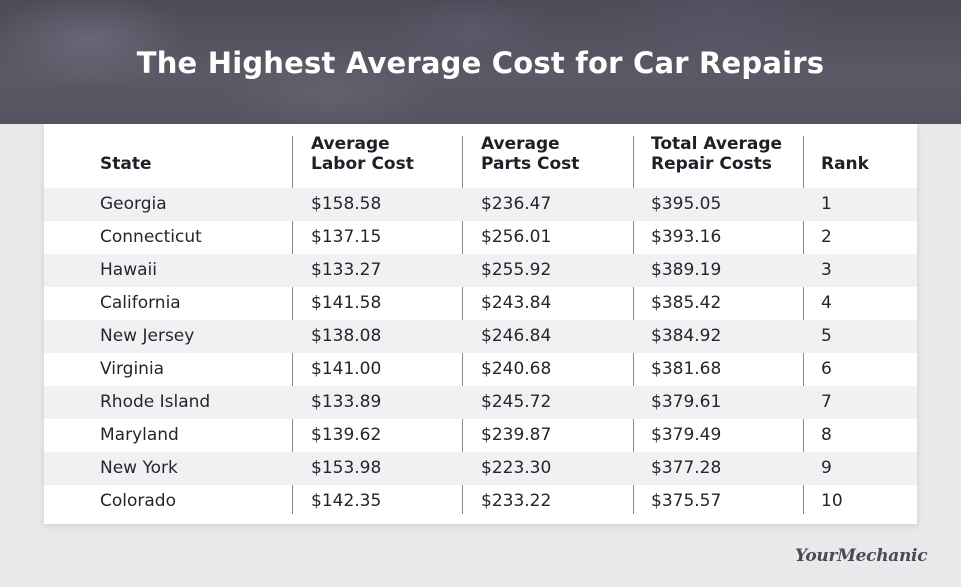 Image resolution: width=961 pixels, height=587 pixels. I want to click on table-cell: New York, so click(139, 468).